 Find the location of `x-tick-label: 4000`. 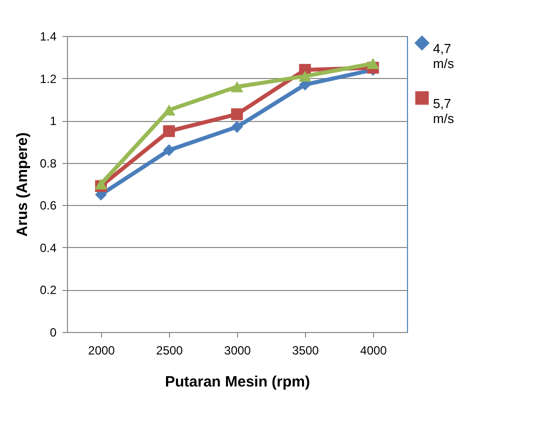

x-tick-label: 4000 is located at coordinates (374, 351).